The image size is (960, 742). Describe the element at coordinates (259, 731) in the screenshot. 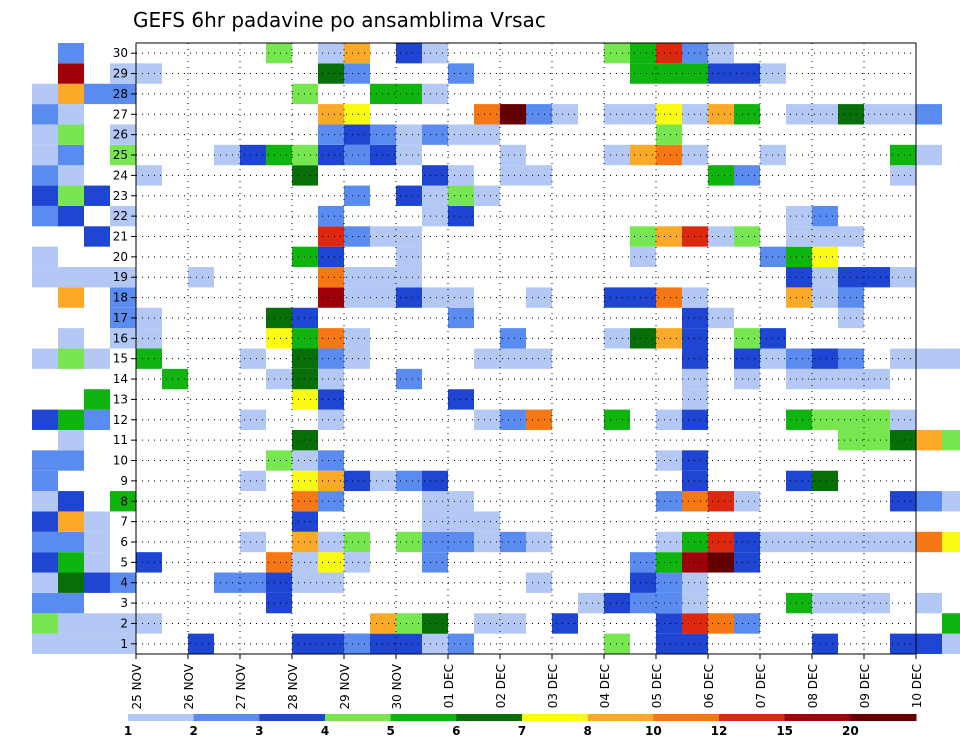

I see `colorbar-label: 3` at that location.